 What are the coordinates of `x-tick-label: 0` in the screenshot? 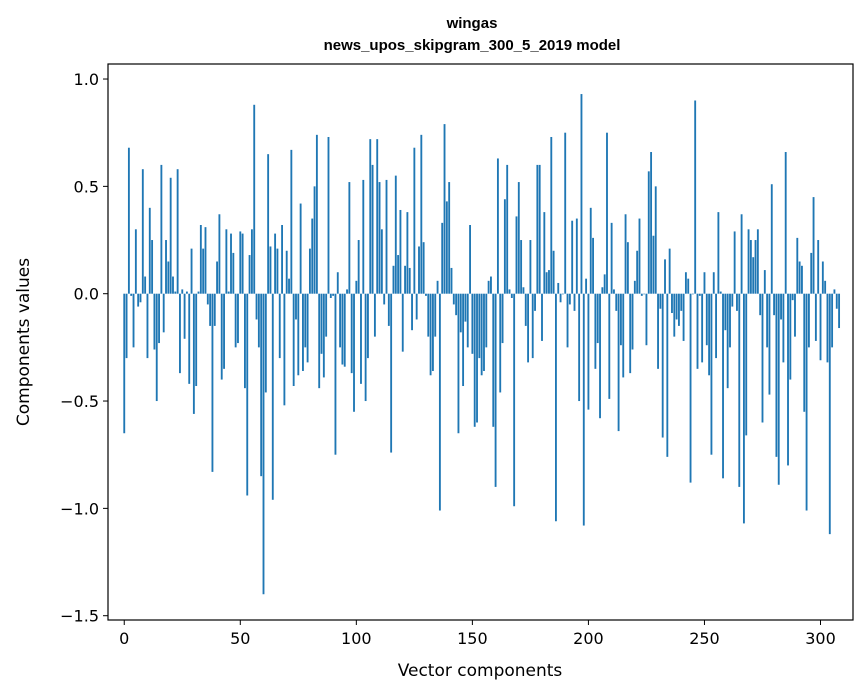 It's located at (124, 638).